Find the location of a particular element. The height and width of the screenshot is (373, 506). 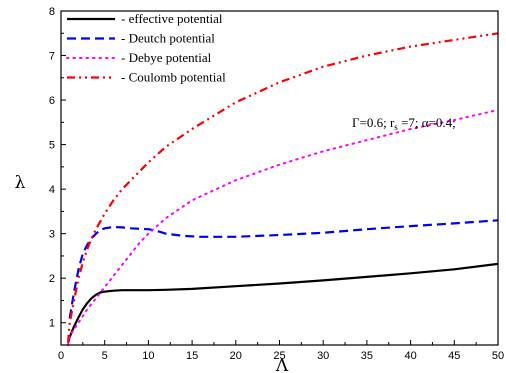

x-tick-label: 5 is located at coordinates (105, 356).